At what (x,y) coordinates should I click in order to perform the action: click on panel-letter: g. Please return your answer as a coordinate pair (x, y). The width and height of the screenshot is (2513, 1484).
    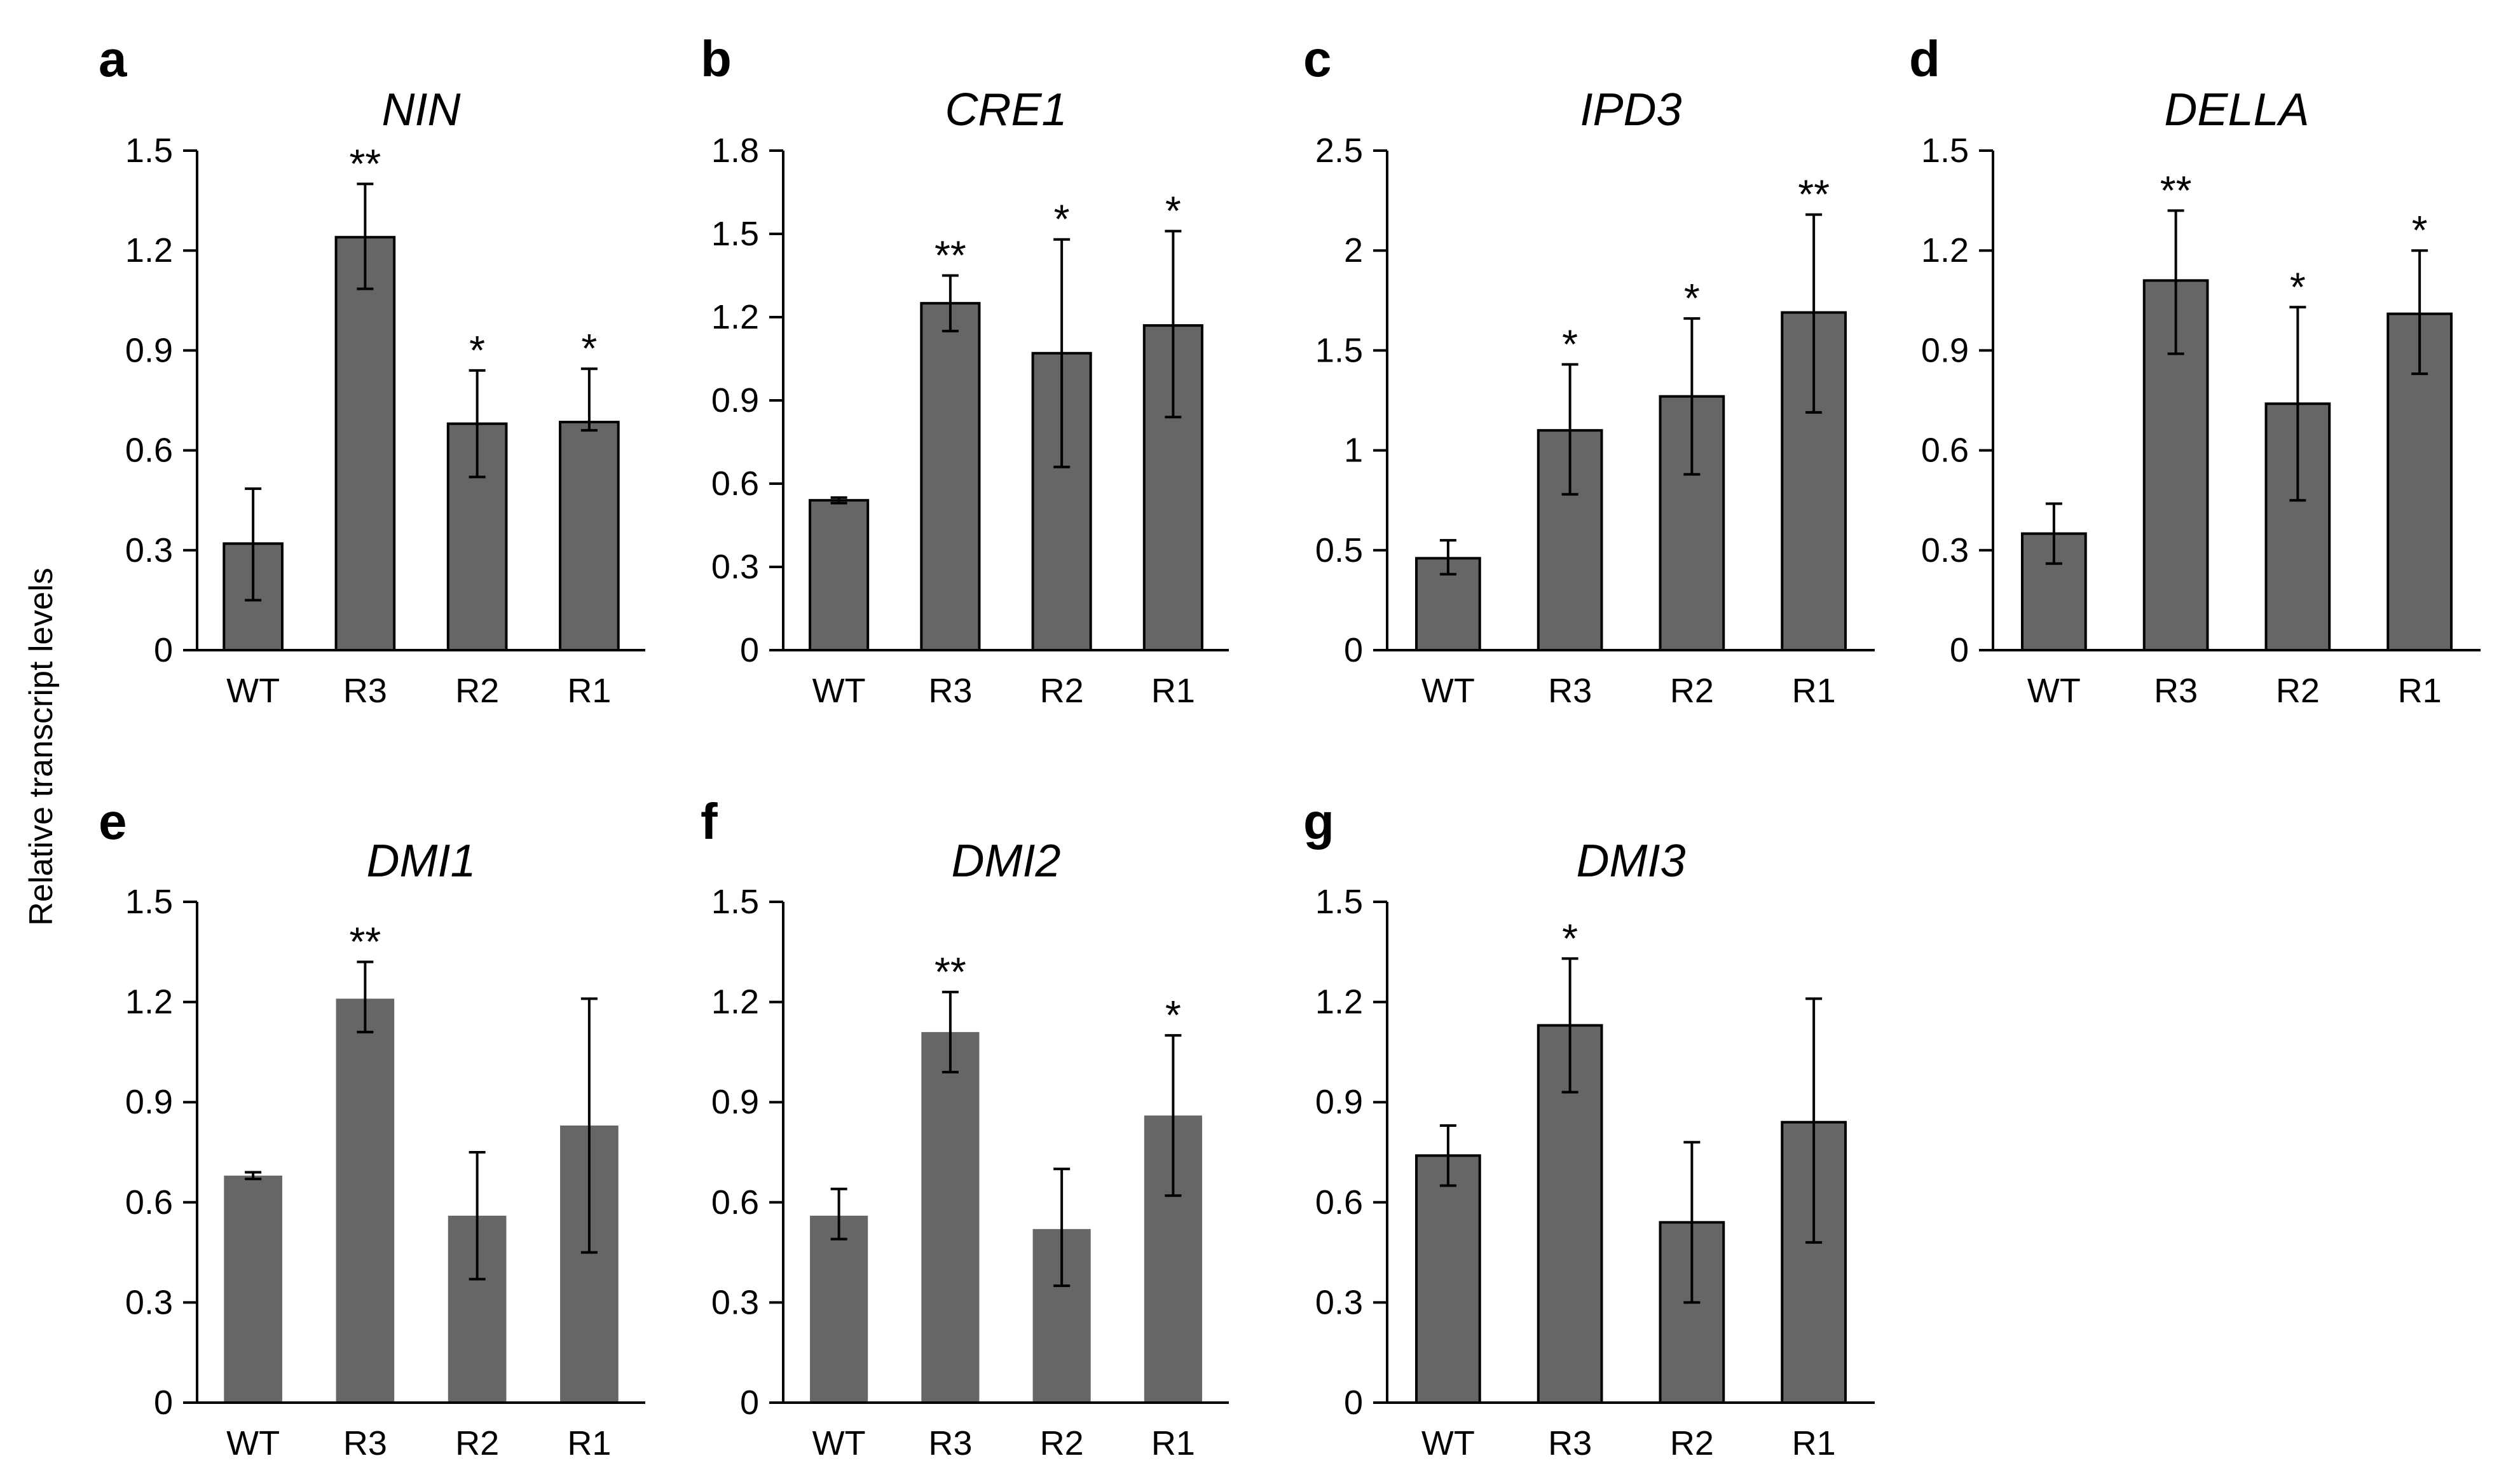
    Looking at the image, I should click on (1318, 822).